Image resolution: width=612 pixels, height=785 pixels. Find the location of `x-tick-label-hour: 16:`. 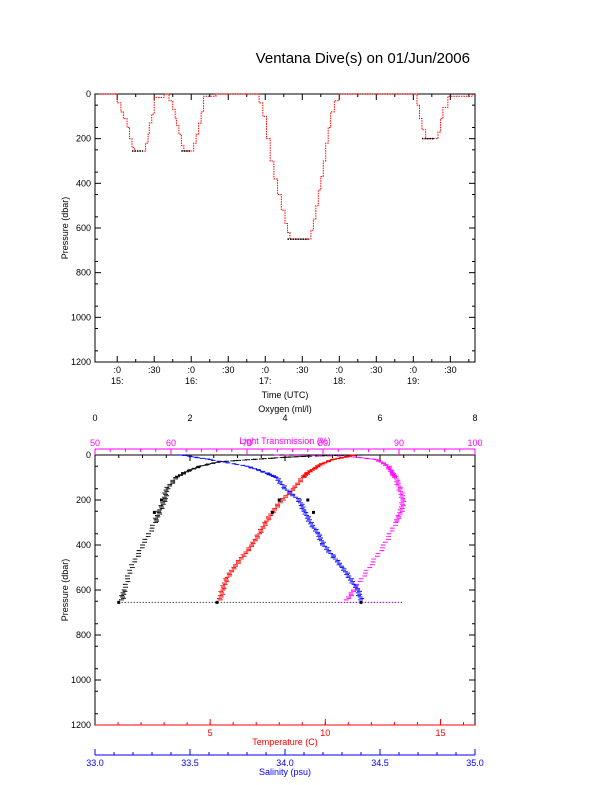

x-tick-label-hour: 16: is located at coordinates (191, 381).